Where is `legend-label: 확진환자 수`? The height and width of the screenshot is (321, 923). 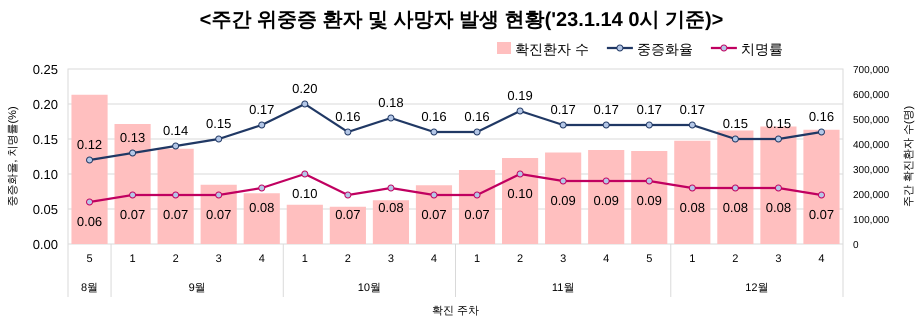 legend-label: 확진환자 수 is located at coordinates (552, 49).